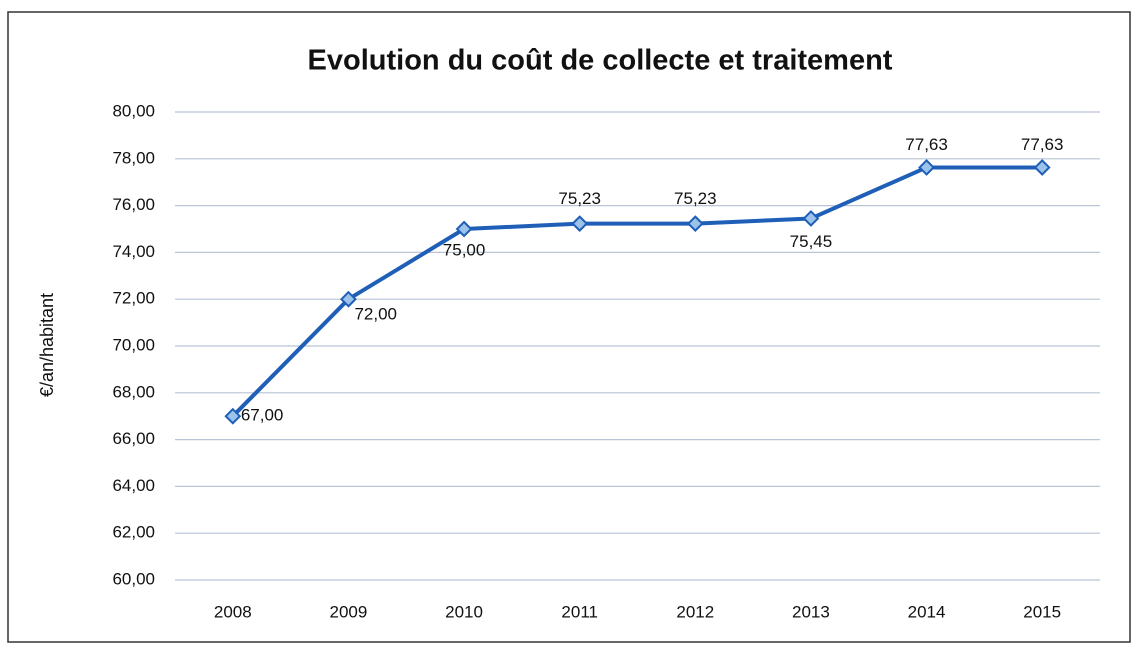 This screenshot has height=647, width=1138. I want to click on y-tick-label: 64,00, so click(133, 485).